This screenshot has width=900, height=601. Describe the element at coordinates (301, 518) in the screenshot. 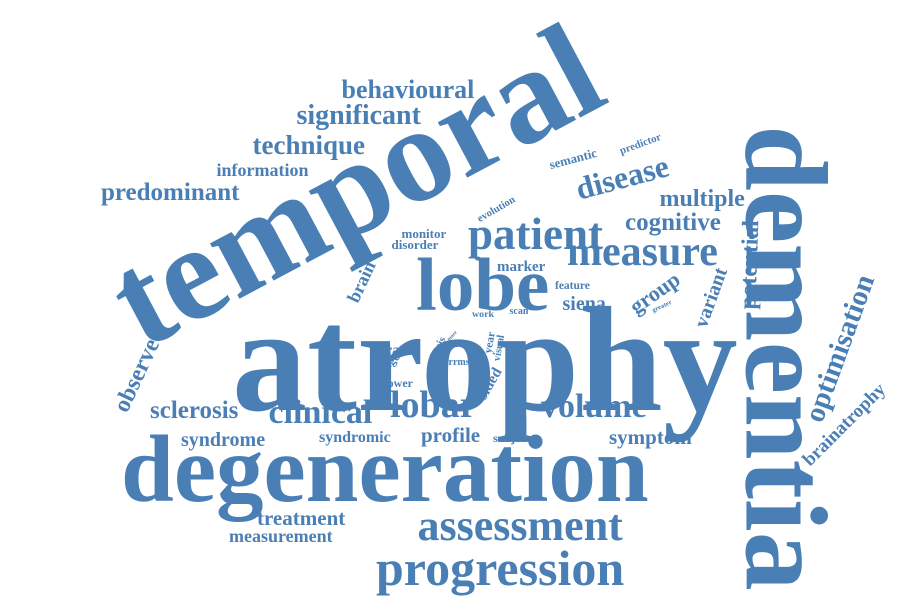

I see `word-treatment: treatment` at that location.